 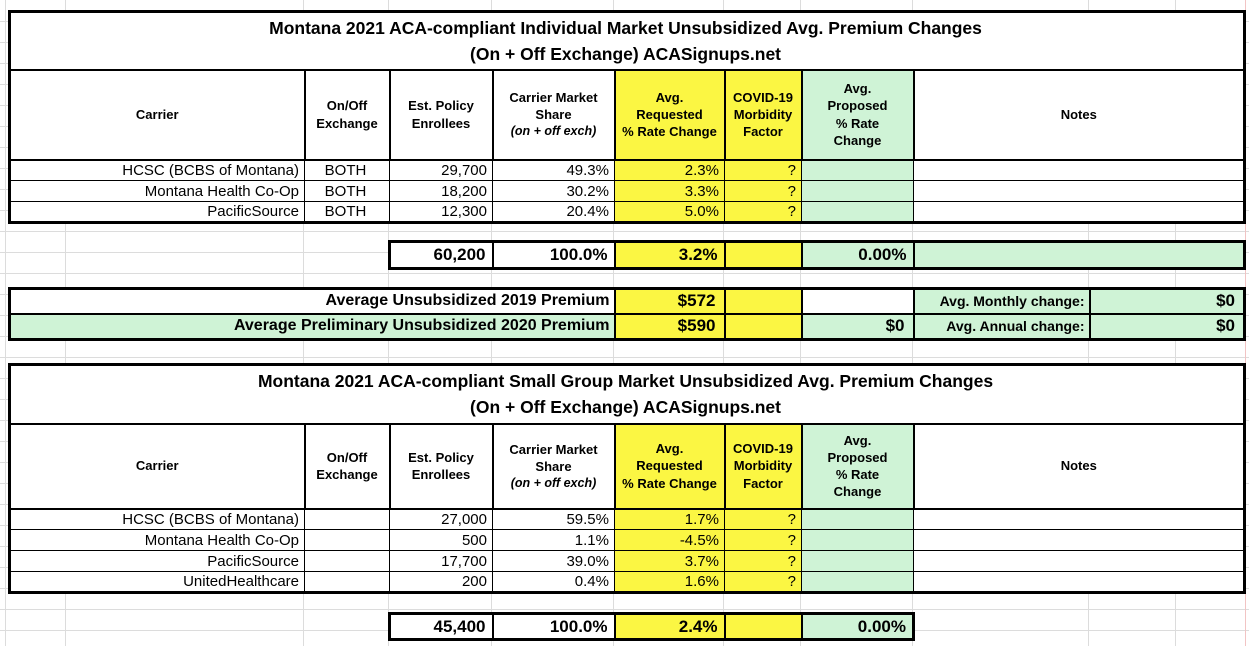 What do you see at coordinates (441, 191) in the screenshot?
I see `cell-enrollees: 18,200` at bounding box center [441, 191].